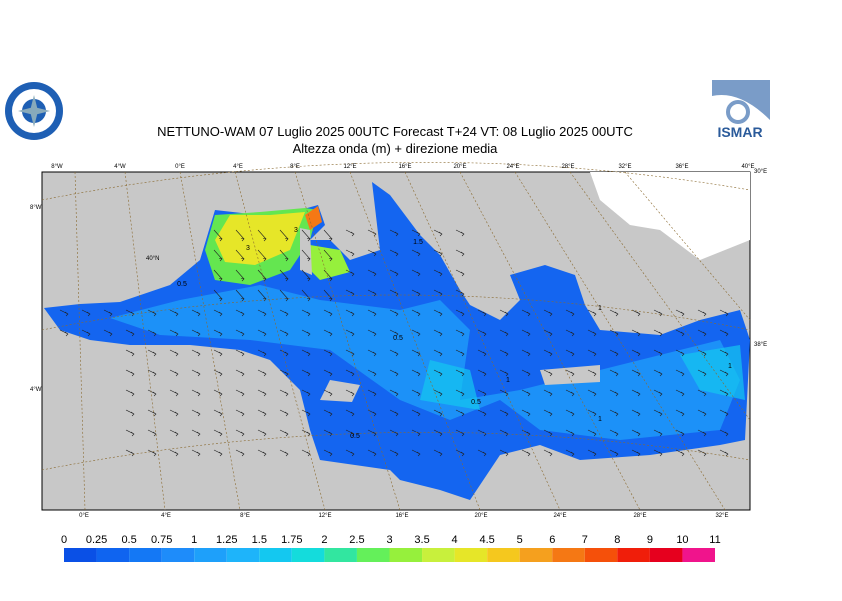 The width and height of the screenshot is (842, 601). Describe the element at coordinates (585, 540) in the screenshot. I see `legend-label: 7` at that location.